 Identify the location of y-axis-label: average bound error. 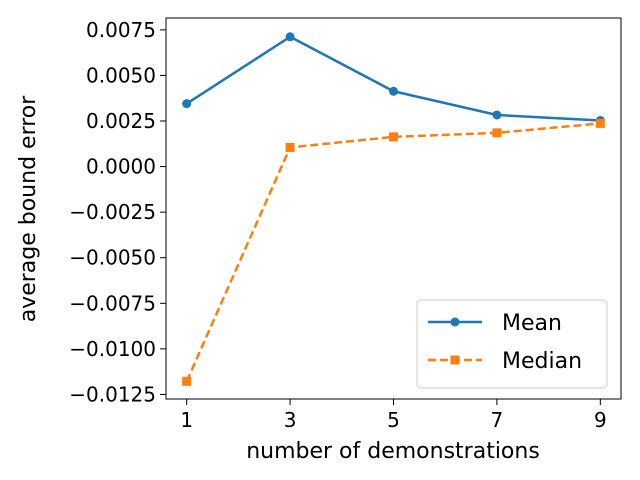
(28, 209).